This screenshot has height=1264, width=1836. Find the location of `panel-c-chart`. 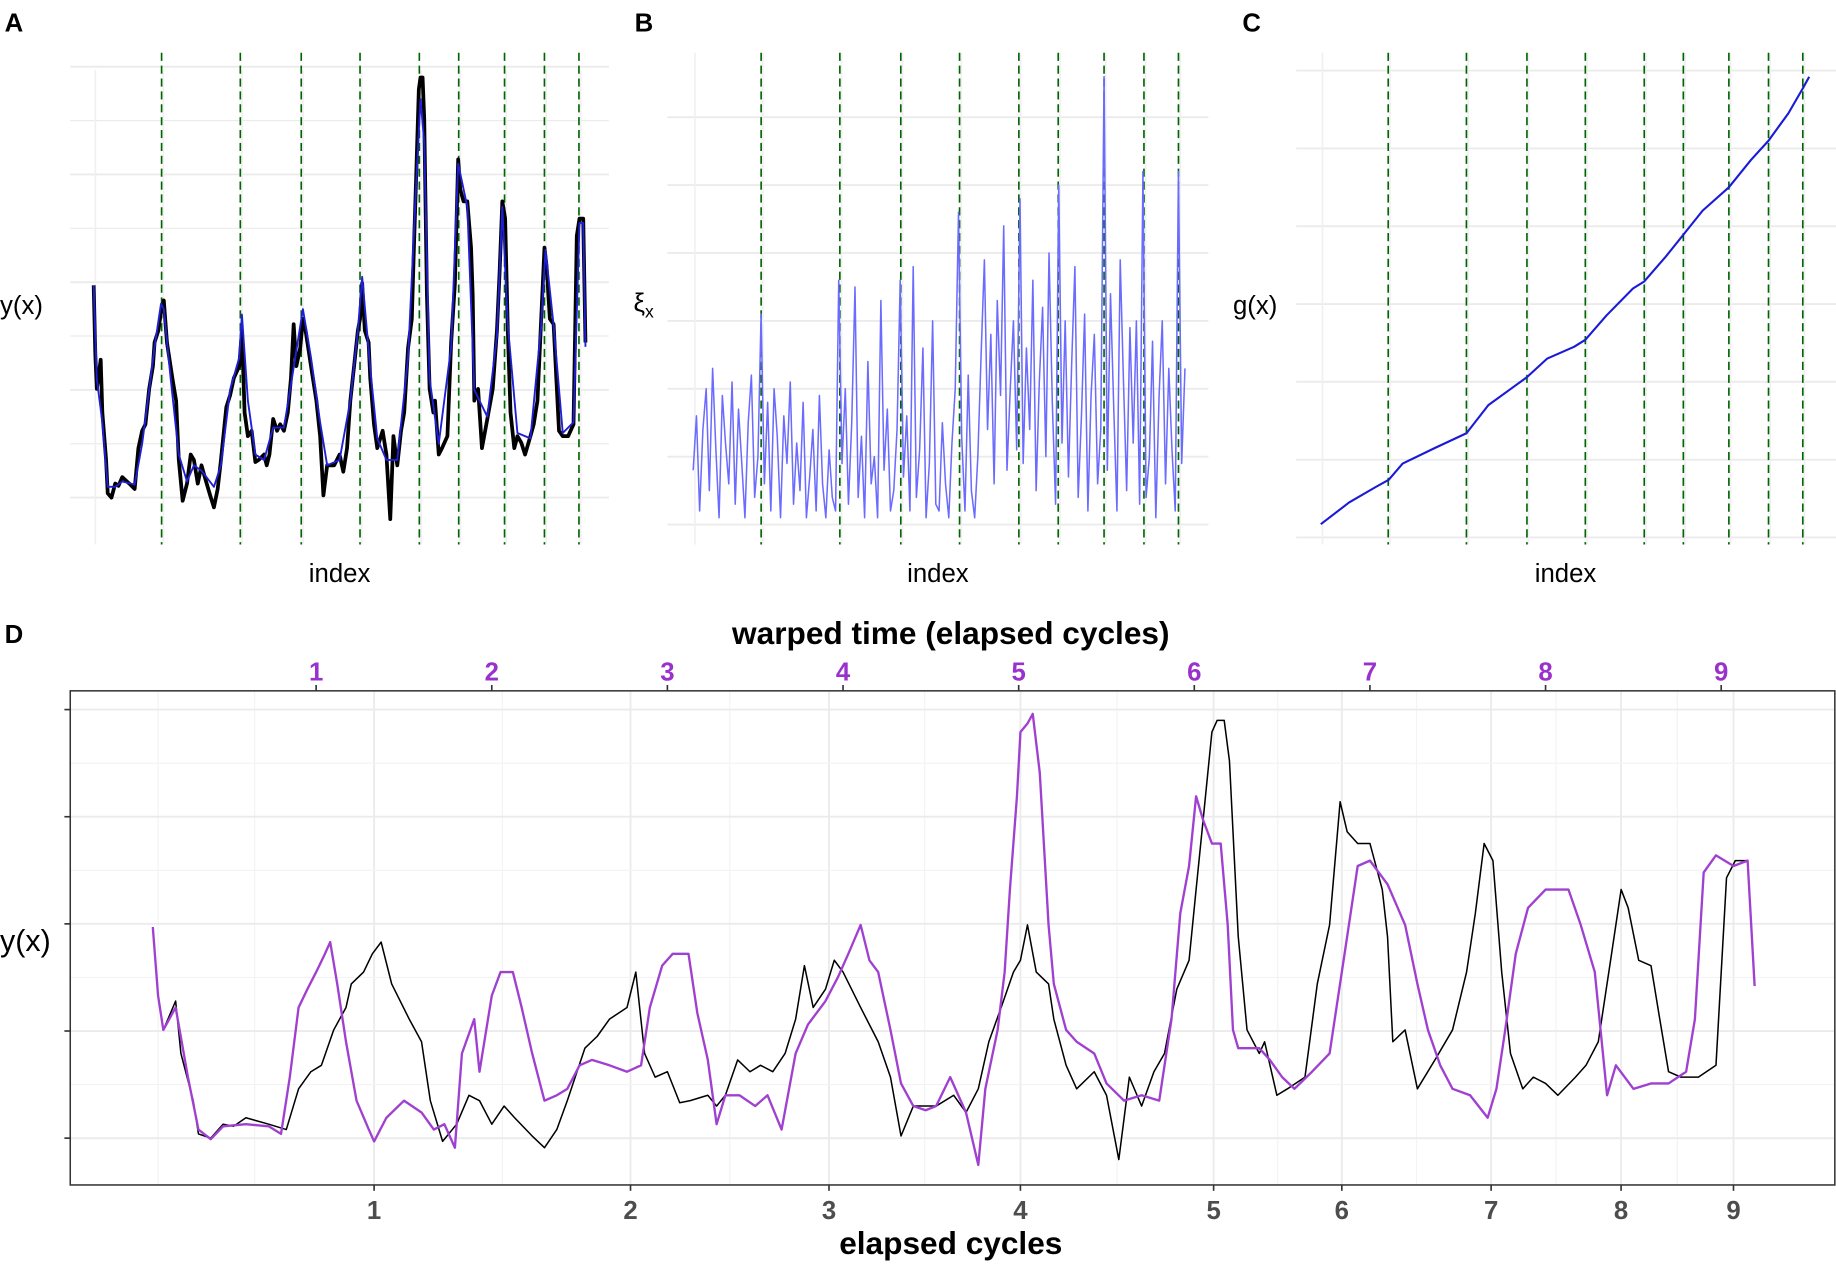

panel-c-chart is located at coordinates (1566, 298).